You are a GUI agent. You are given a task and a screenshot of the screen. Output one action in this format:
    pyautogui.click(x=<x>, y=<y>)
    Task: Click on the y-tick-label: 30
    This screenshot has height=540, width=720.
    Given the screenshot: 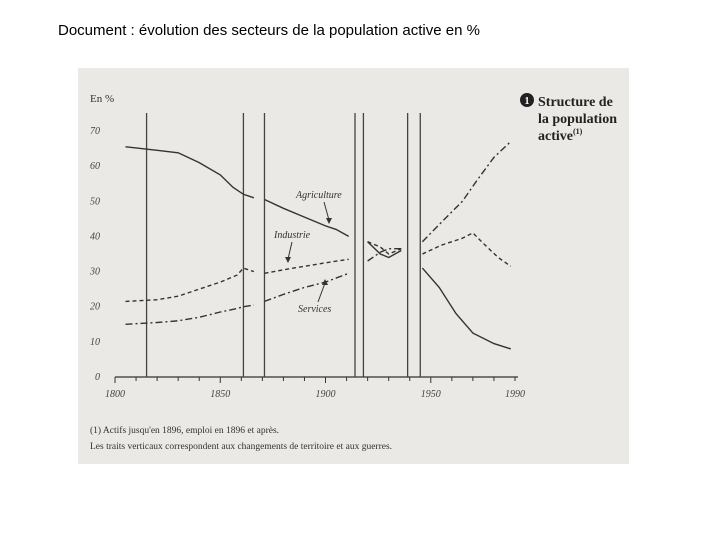 What is the action you would take?
    pyautogui.click(x=94, y=272)
    